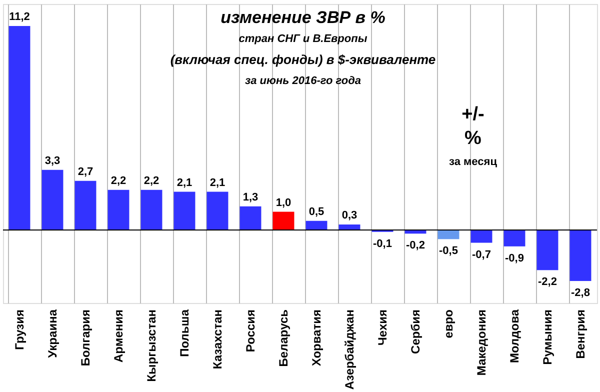 The height and width of the screenshot is (392, 600). Describe the element at coordinates (251, 331) in the screenshot. I see `x-tick-label: Россия` at that location.